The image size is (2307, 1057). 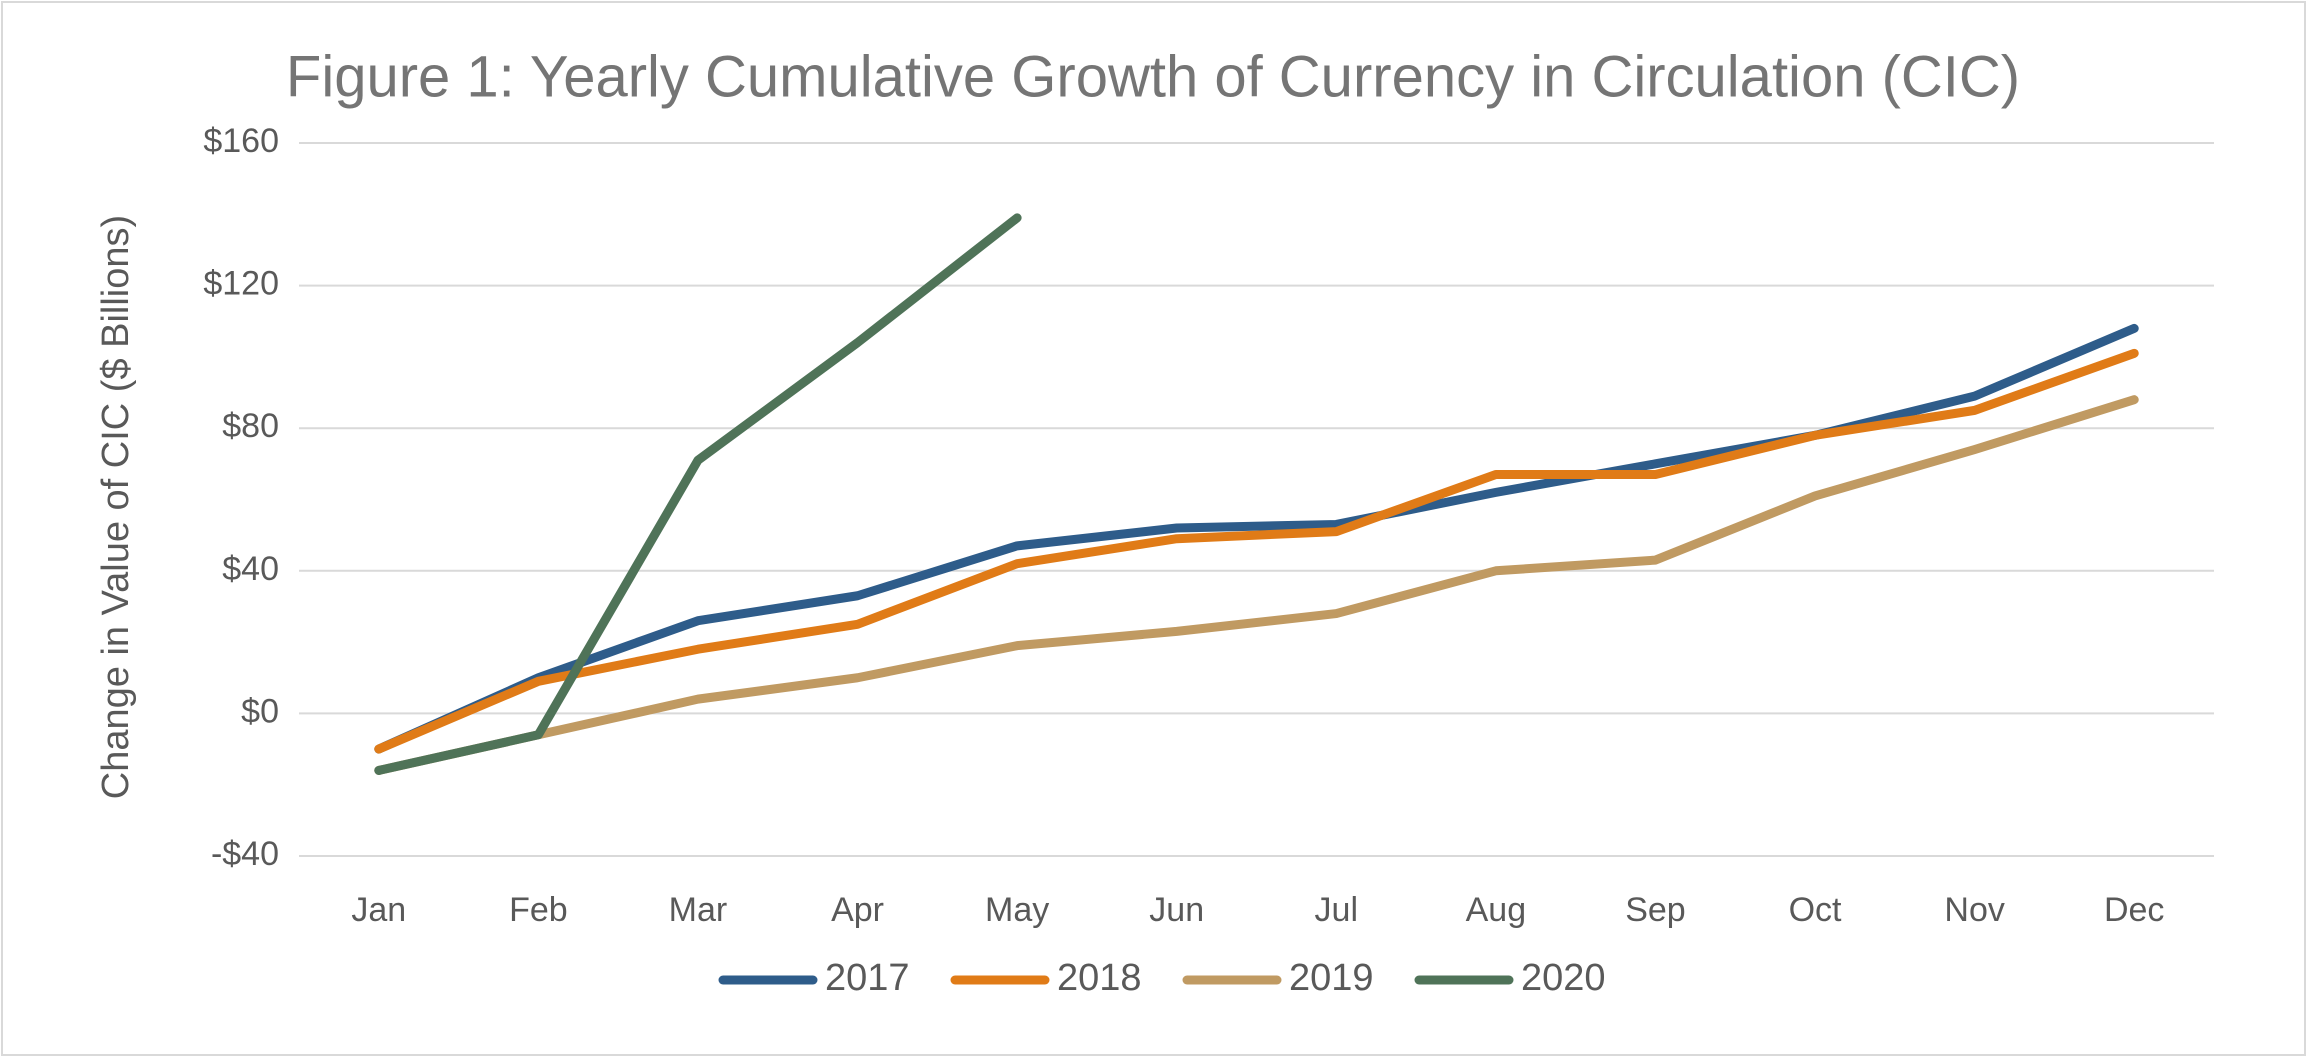 What do you see at coordinates (1176, 910) in the screenshot?
I see `x-tick-label: Jun` at bounding box center [1176, 910].